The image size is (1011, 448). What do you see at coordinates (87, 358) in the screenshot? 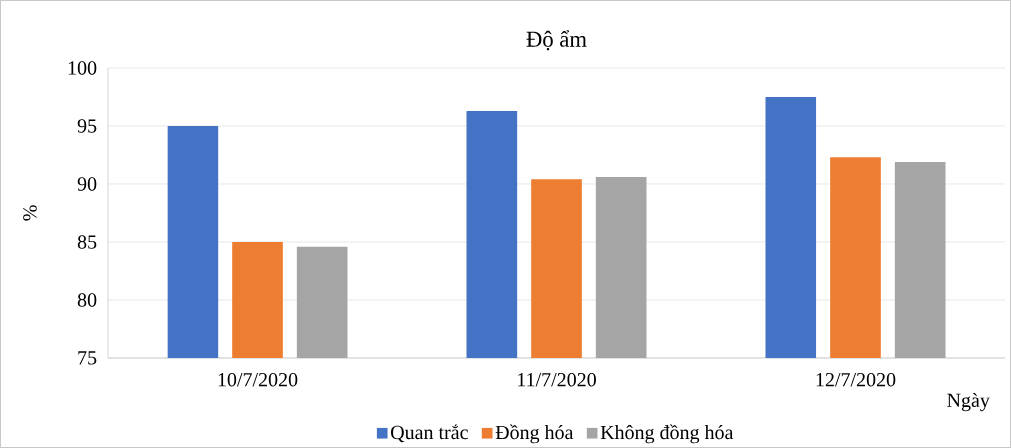
I see `y-tick-label: 75` at bounding box center [87, 358].